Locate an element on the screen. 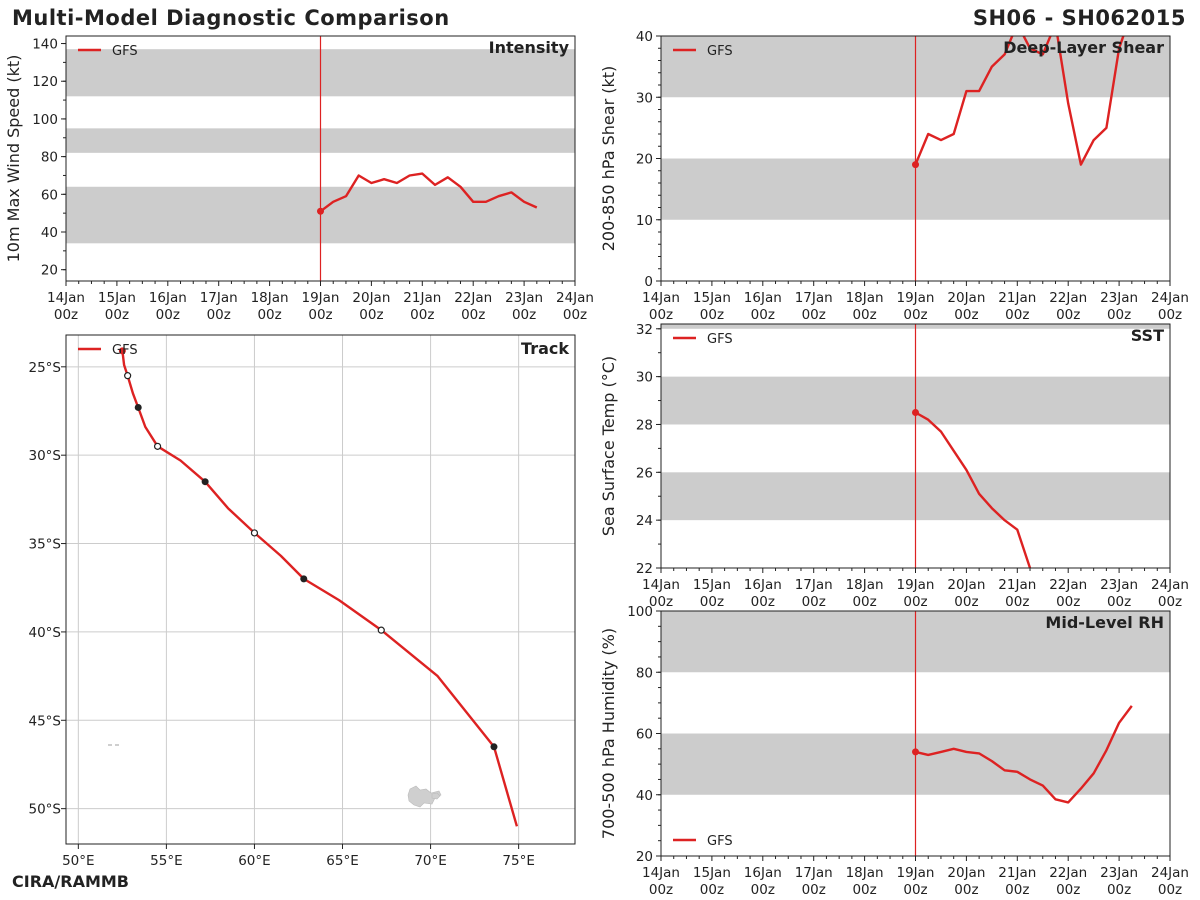 Image resolution: width=1200 pixels, height=900 pixels. sst-xtick-day: 20Jan is located at coordinates (966, 585).